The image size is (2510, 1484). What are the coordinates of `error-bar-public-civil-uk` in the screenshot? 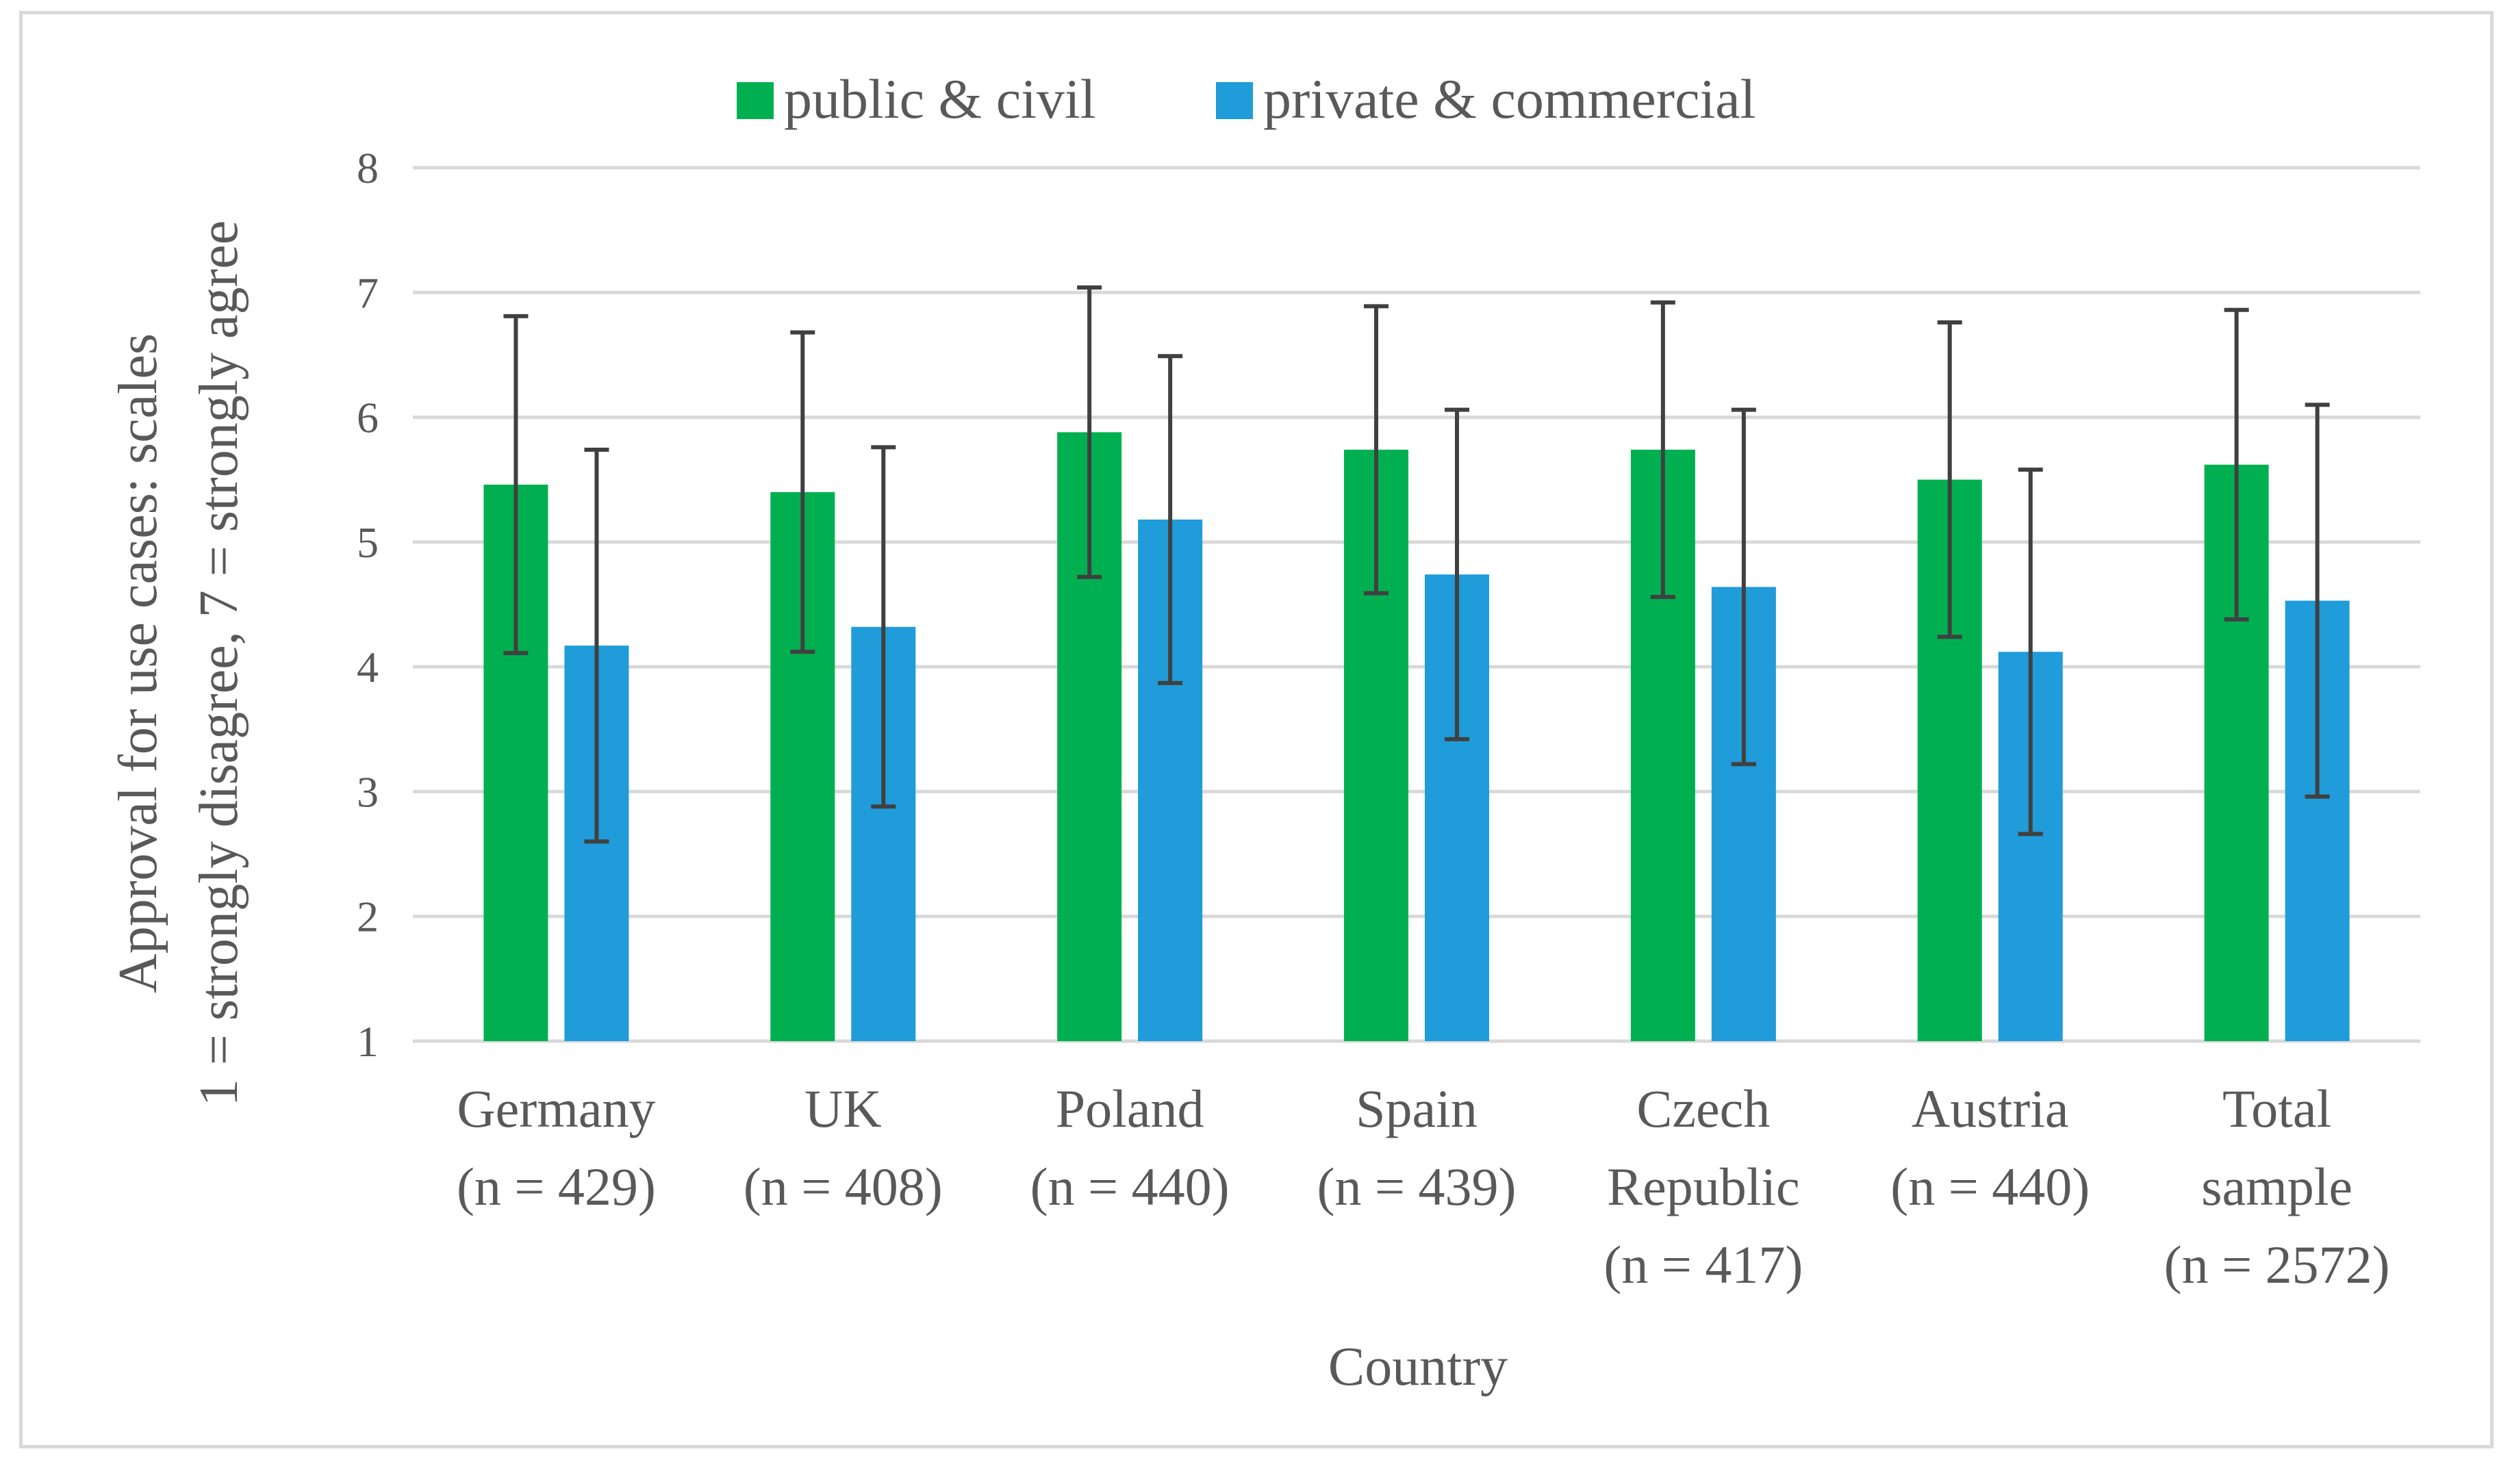 It's located at (802, 492).